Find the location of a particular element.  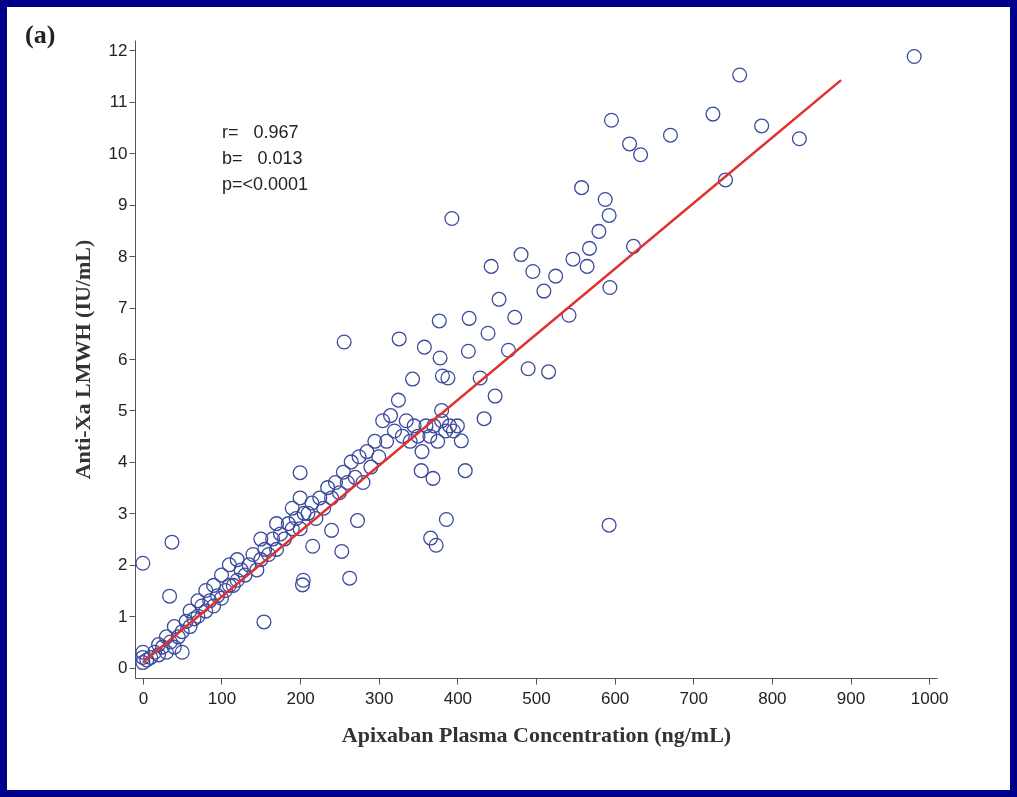

annotation: r= 0.967 is located at coordinates (260, 132).